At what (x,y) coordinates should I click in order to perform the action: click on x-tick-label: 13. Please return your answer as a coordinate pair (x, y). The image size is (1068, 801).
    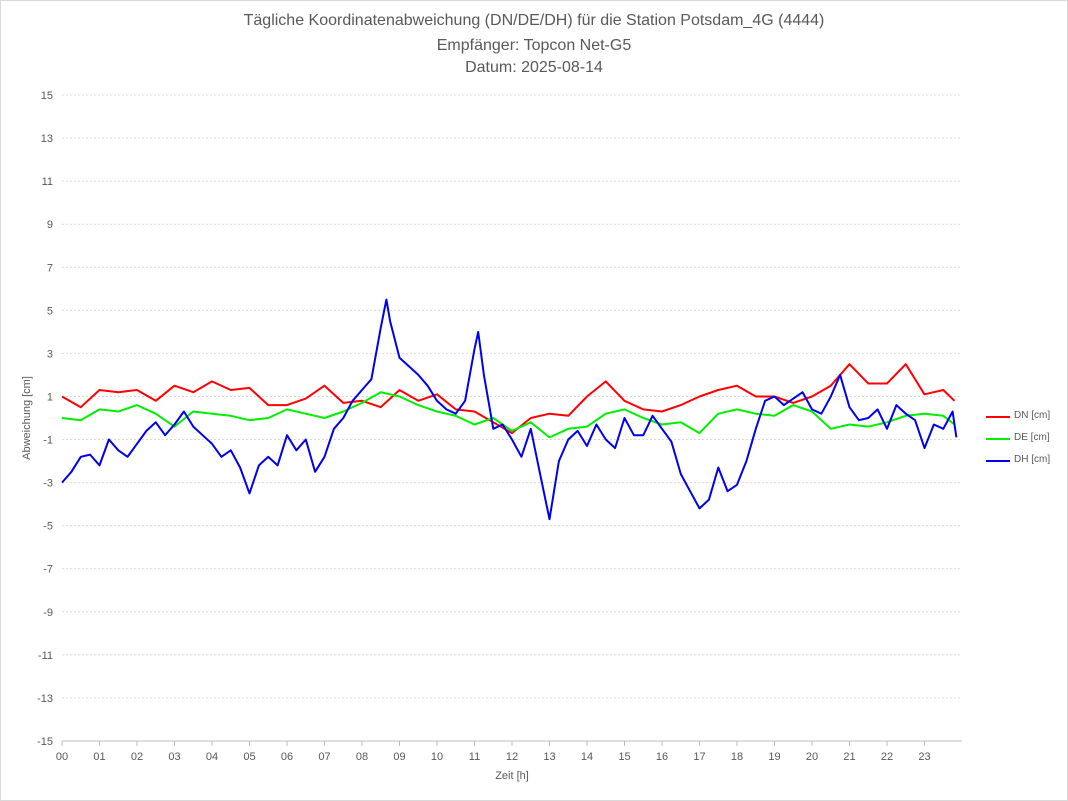
    Looking at the image, I should click on (549, 757).